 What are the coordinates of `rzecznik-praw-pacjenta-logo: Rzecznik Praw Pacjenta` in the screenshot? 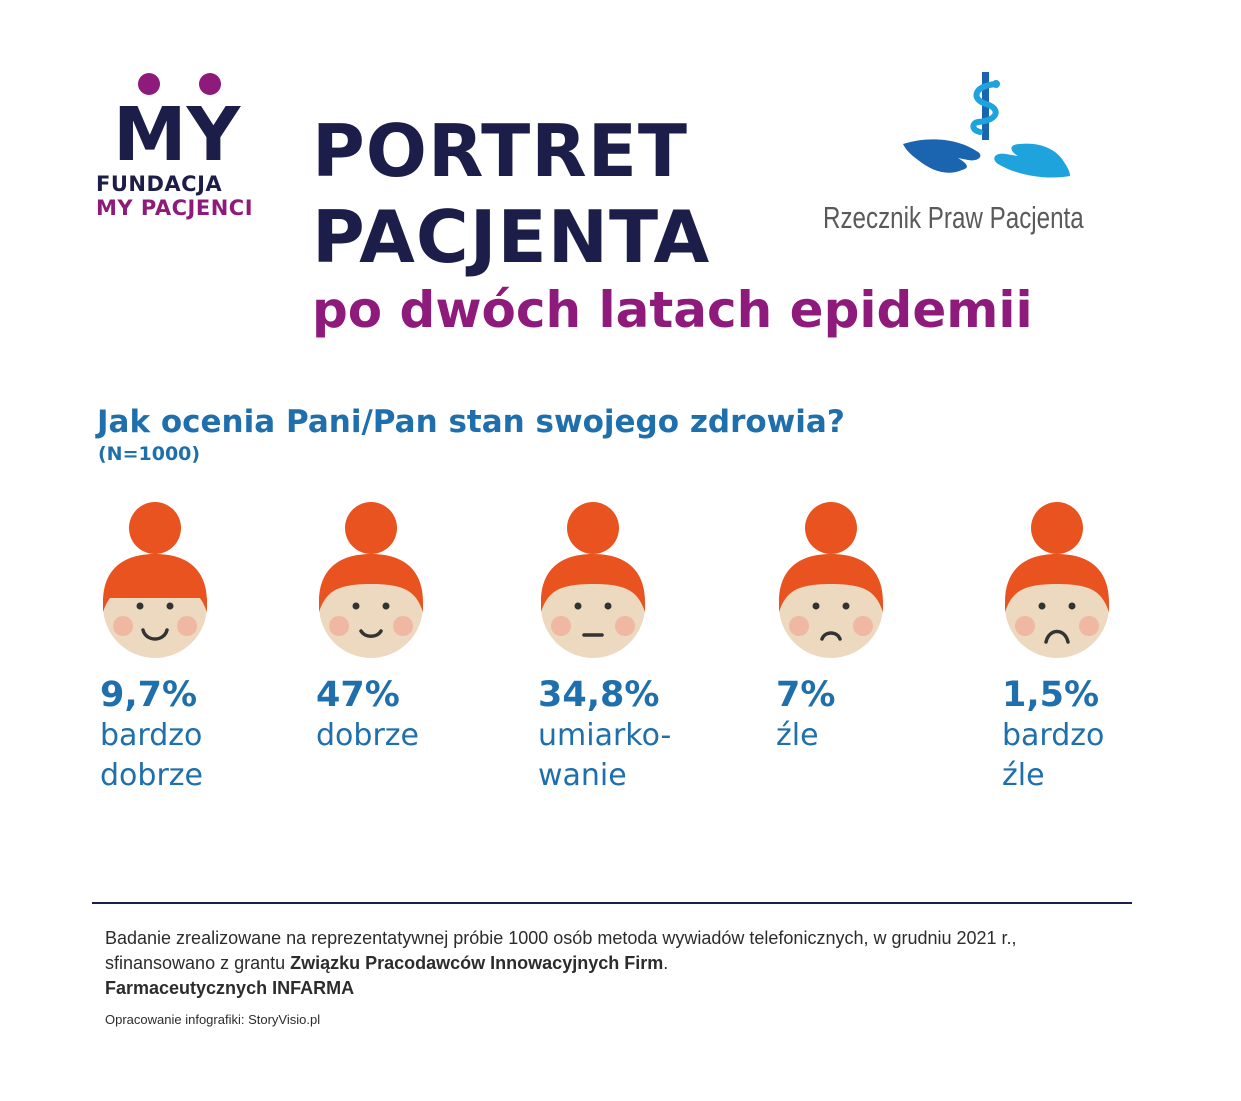 It's located at (985, 157).